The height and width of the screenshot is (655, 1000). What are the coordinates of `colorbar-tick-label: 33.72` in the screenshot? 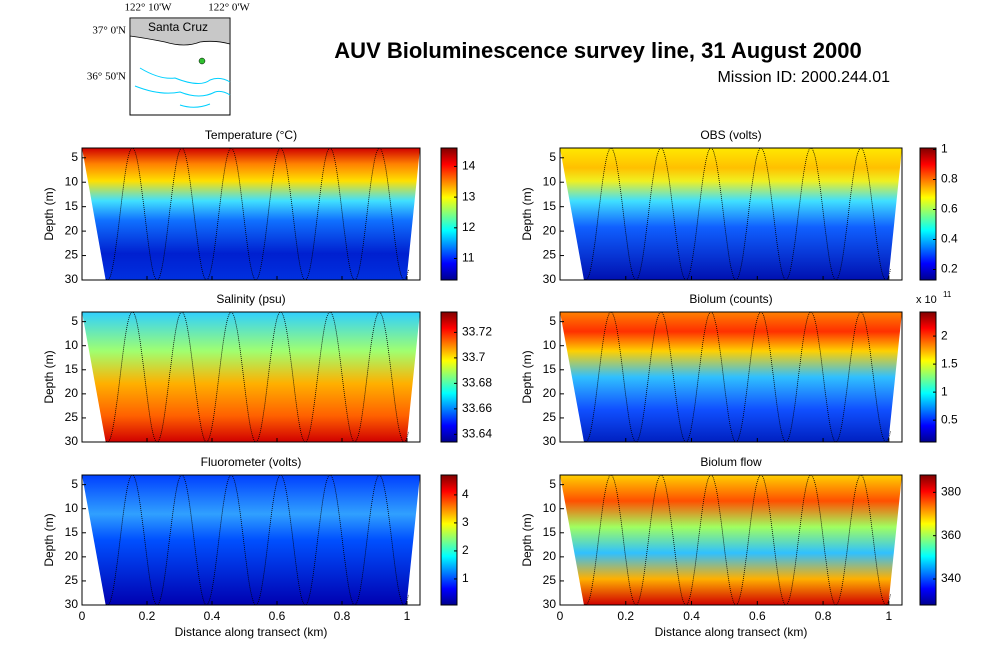 It's located at (477, 332).